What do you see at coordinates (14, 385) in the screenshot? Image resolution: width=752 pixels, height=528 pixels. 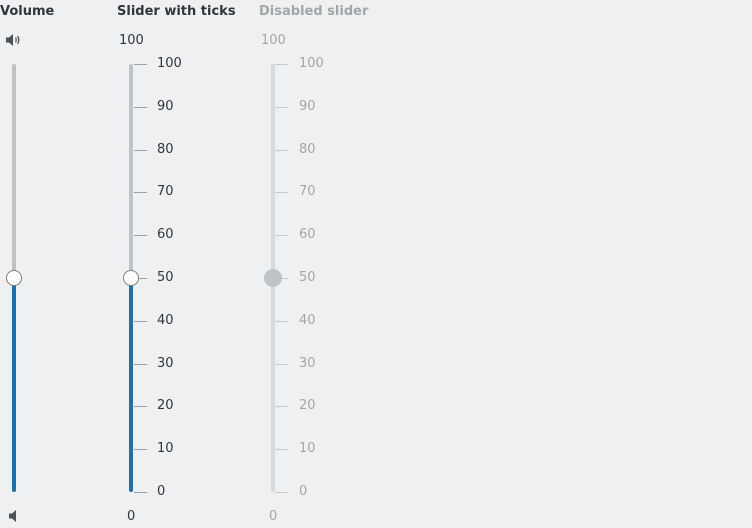 I see `volume-slider-fill` at bounding box center [14, 385].